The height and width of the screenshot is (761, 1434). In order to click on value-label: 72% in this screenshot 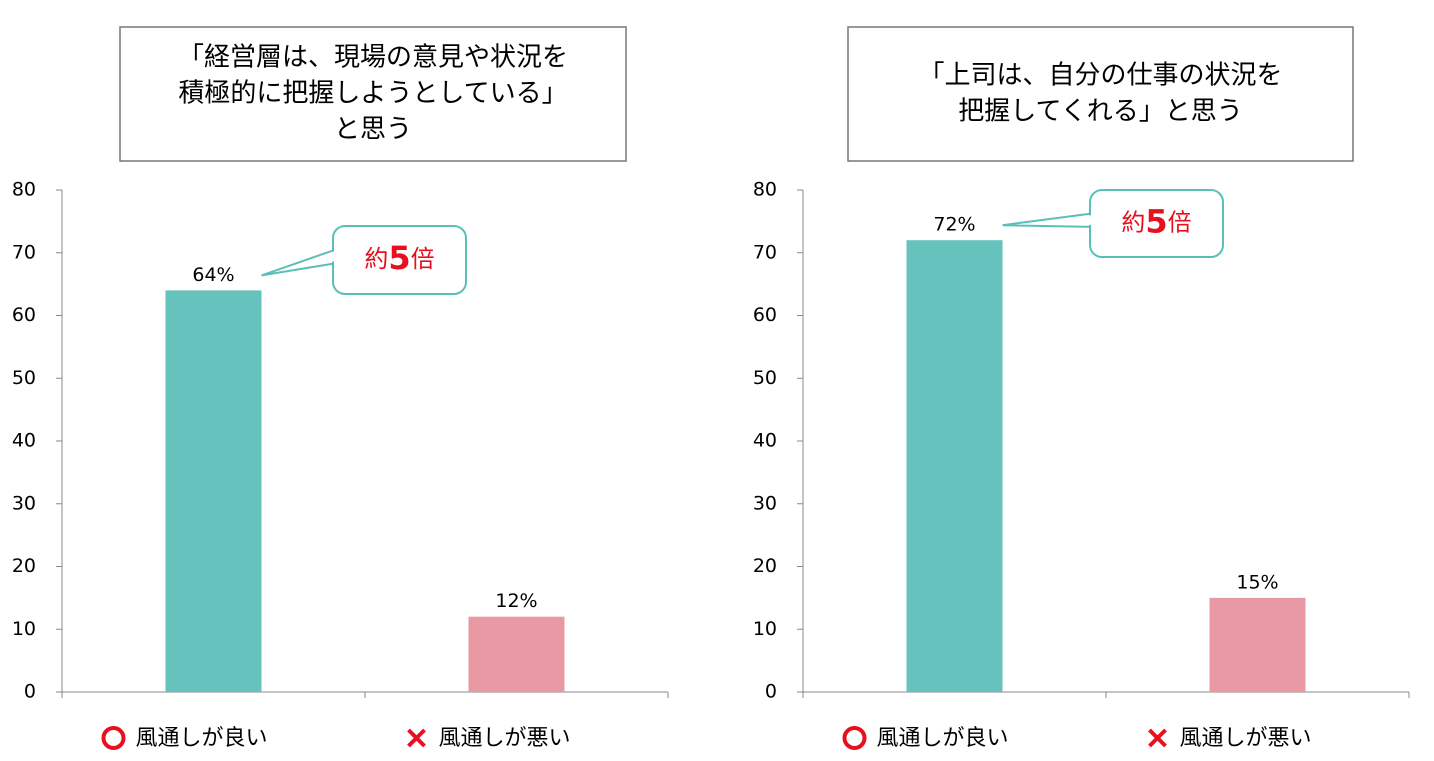, I will do `click(954, 225)`.